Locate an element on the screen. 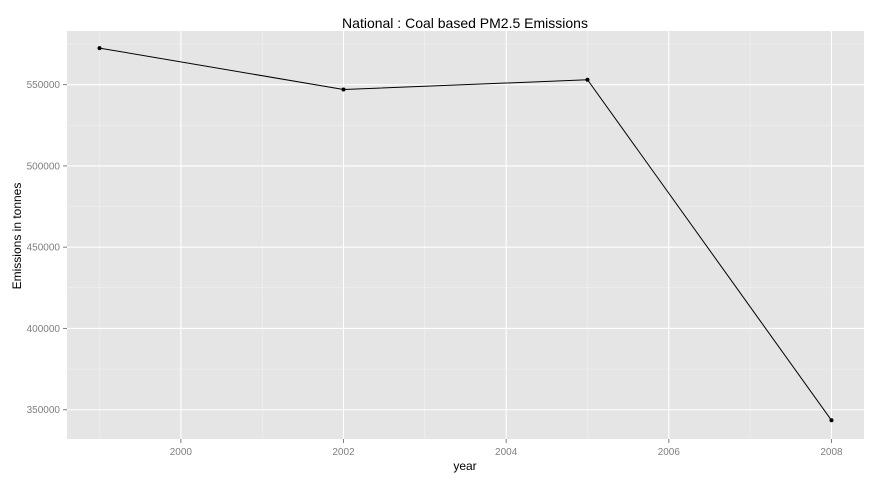  y-axis-ticks: 350000 400000 450000 500000 550000 is located at coordinates (47, 248).